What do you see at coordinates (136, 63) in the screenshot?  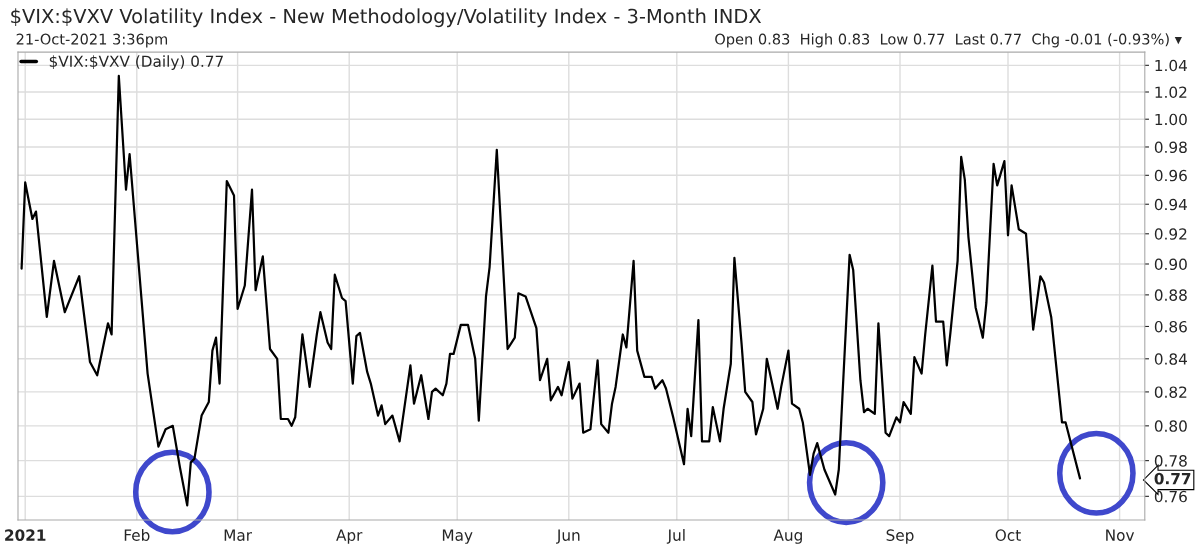 I see `legend-label: $VIX:$VXV (Daily) 0.77` at bounding box center [136, 63].